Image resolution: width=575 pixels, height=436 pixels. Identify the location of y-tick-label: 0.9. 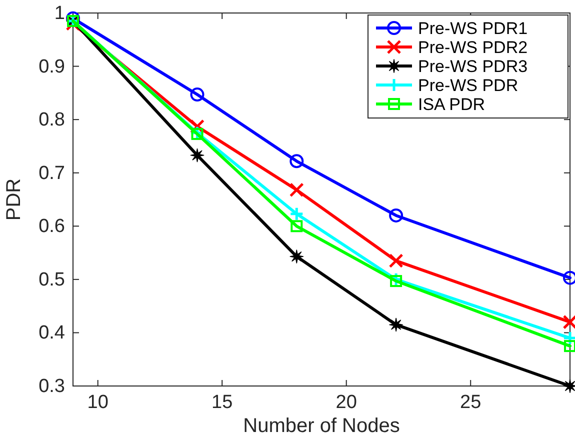
(51, 67).